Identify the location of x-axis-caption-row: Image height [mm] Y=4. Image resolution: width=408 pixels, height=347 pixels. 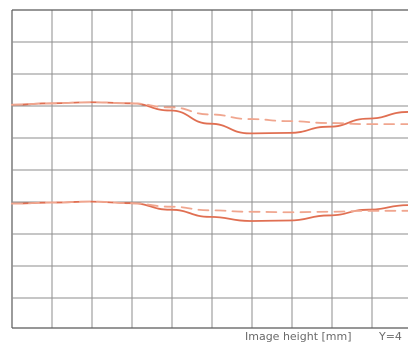
(204, 337).